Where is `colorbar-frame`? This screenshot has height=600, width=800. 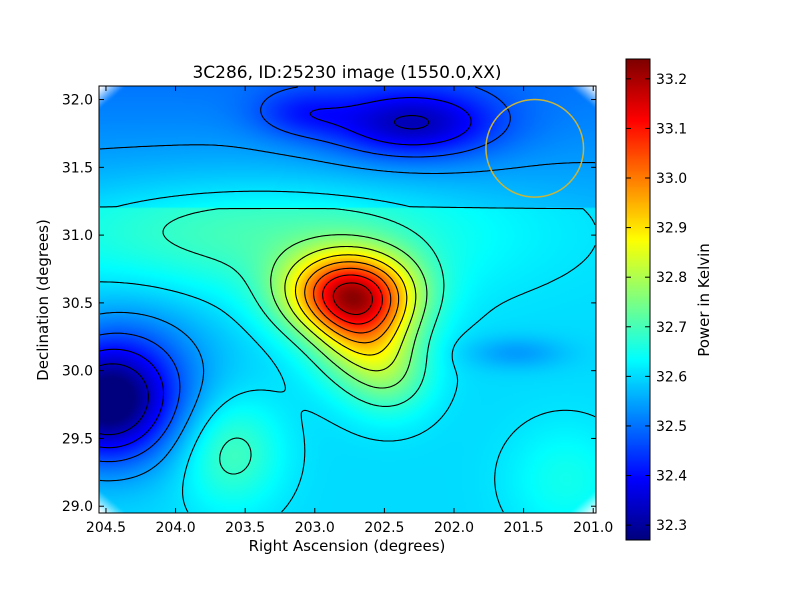
colorbar-frame is located at coordinates (638, 299).